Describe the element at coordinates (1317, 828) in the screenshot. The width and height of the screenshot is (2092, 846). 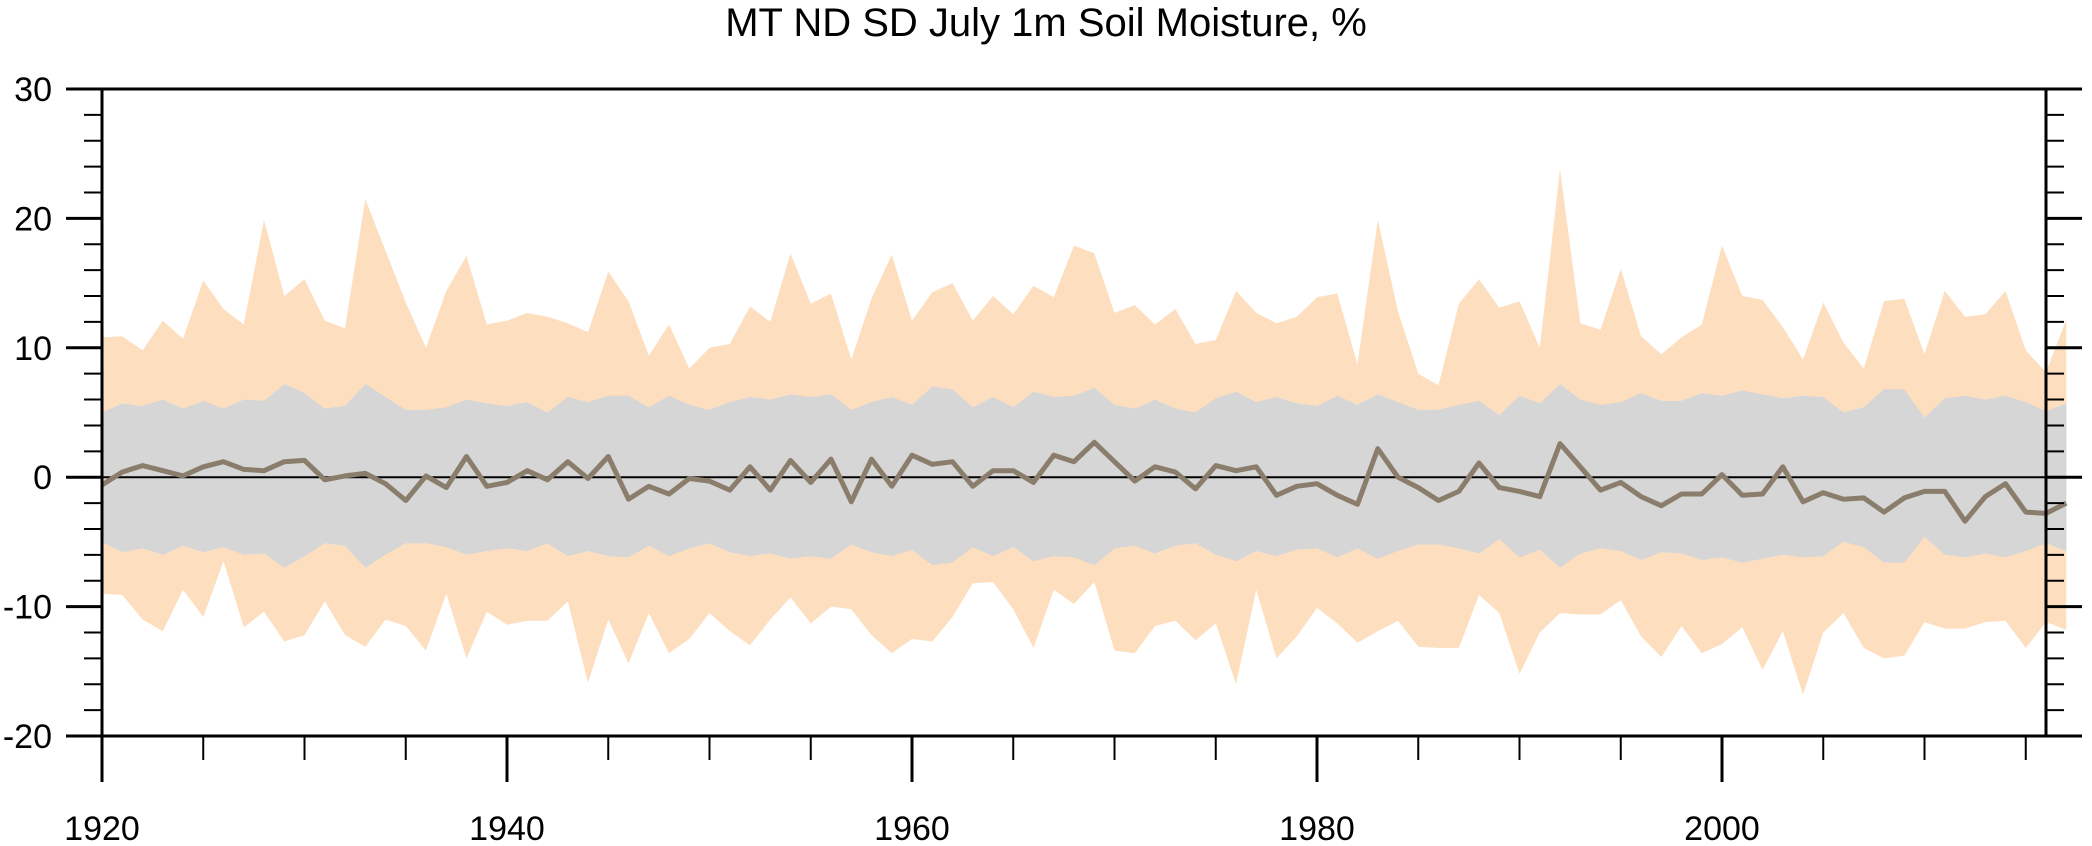
I see `x-tick-label: 1980` at that location.